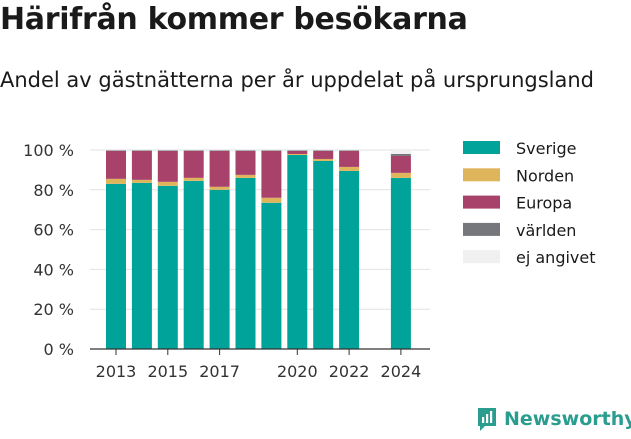  Describe the element at coordinates (271, 174) in the screenshot. I see `bar-segment-Europa-2019` at that location.